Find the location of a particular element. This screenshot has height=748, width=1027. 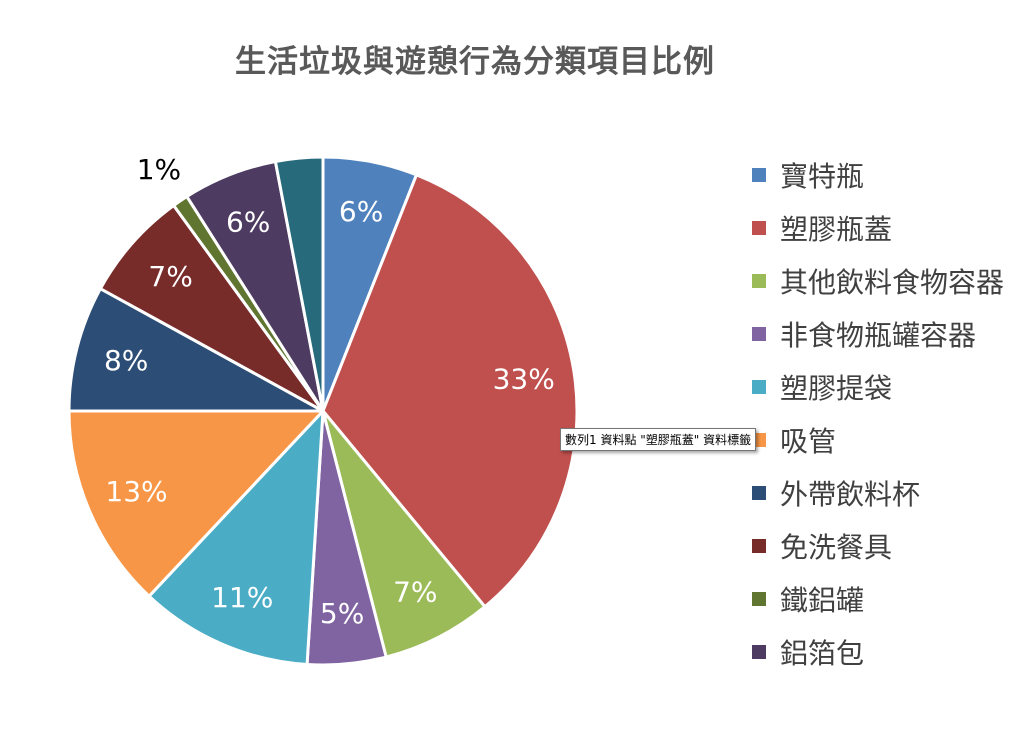

legend-item: 外帶飲料杯 is located at coordinates (878, 492).